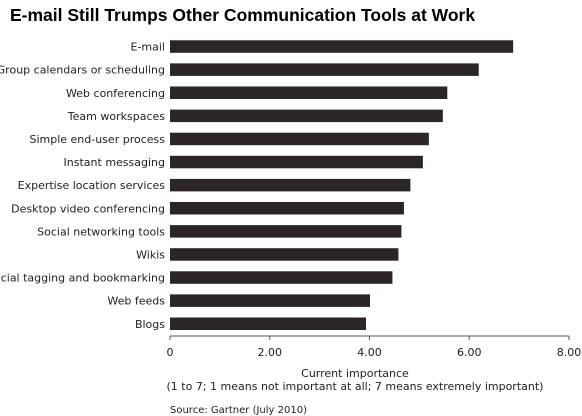 The image size is (582, 416). I want to click on x-ticks: 0 2.00 4.00 6.00 8.00, so click(374, 347).